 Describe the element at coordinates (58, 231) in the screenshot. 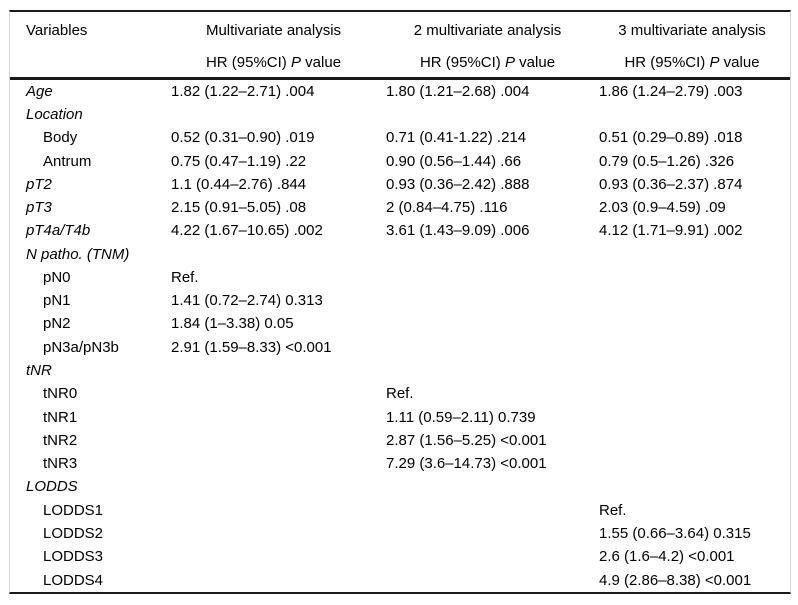

I see `row-label: pT4a/T4b` at that location.